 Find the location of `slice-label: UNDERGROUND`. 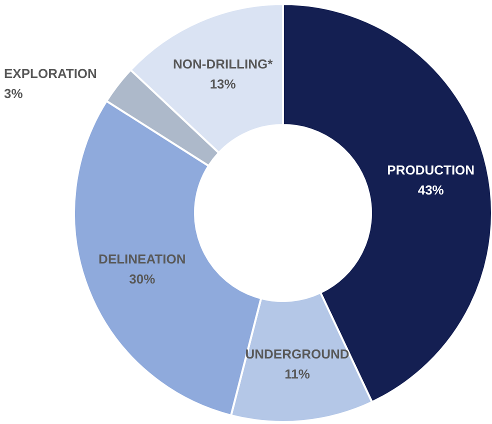

slice-label: UNDERGROUND is located at coordinates (297, 354).